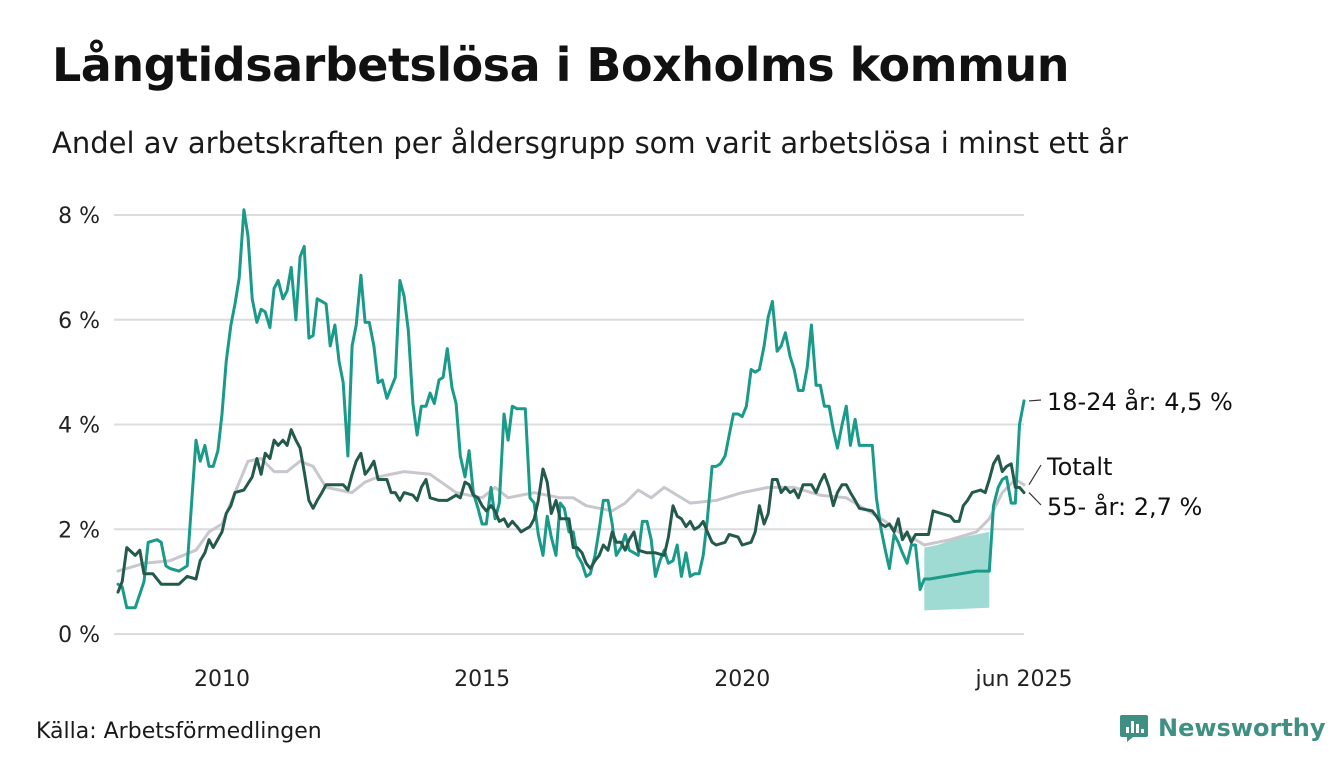 The image size is (1340, 780). I want to click on confidence-band, so click(957, 571).